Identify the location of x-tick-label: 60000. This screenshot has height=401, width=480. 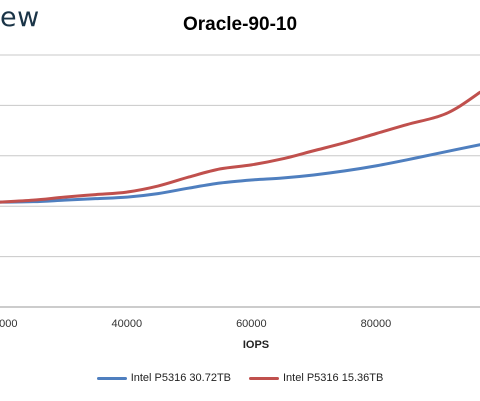
(251, 324).